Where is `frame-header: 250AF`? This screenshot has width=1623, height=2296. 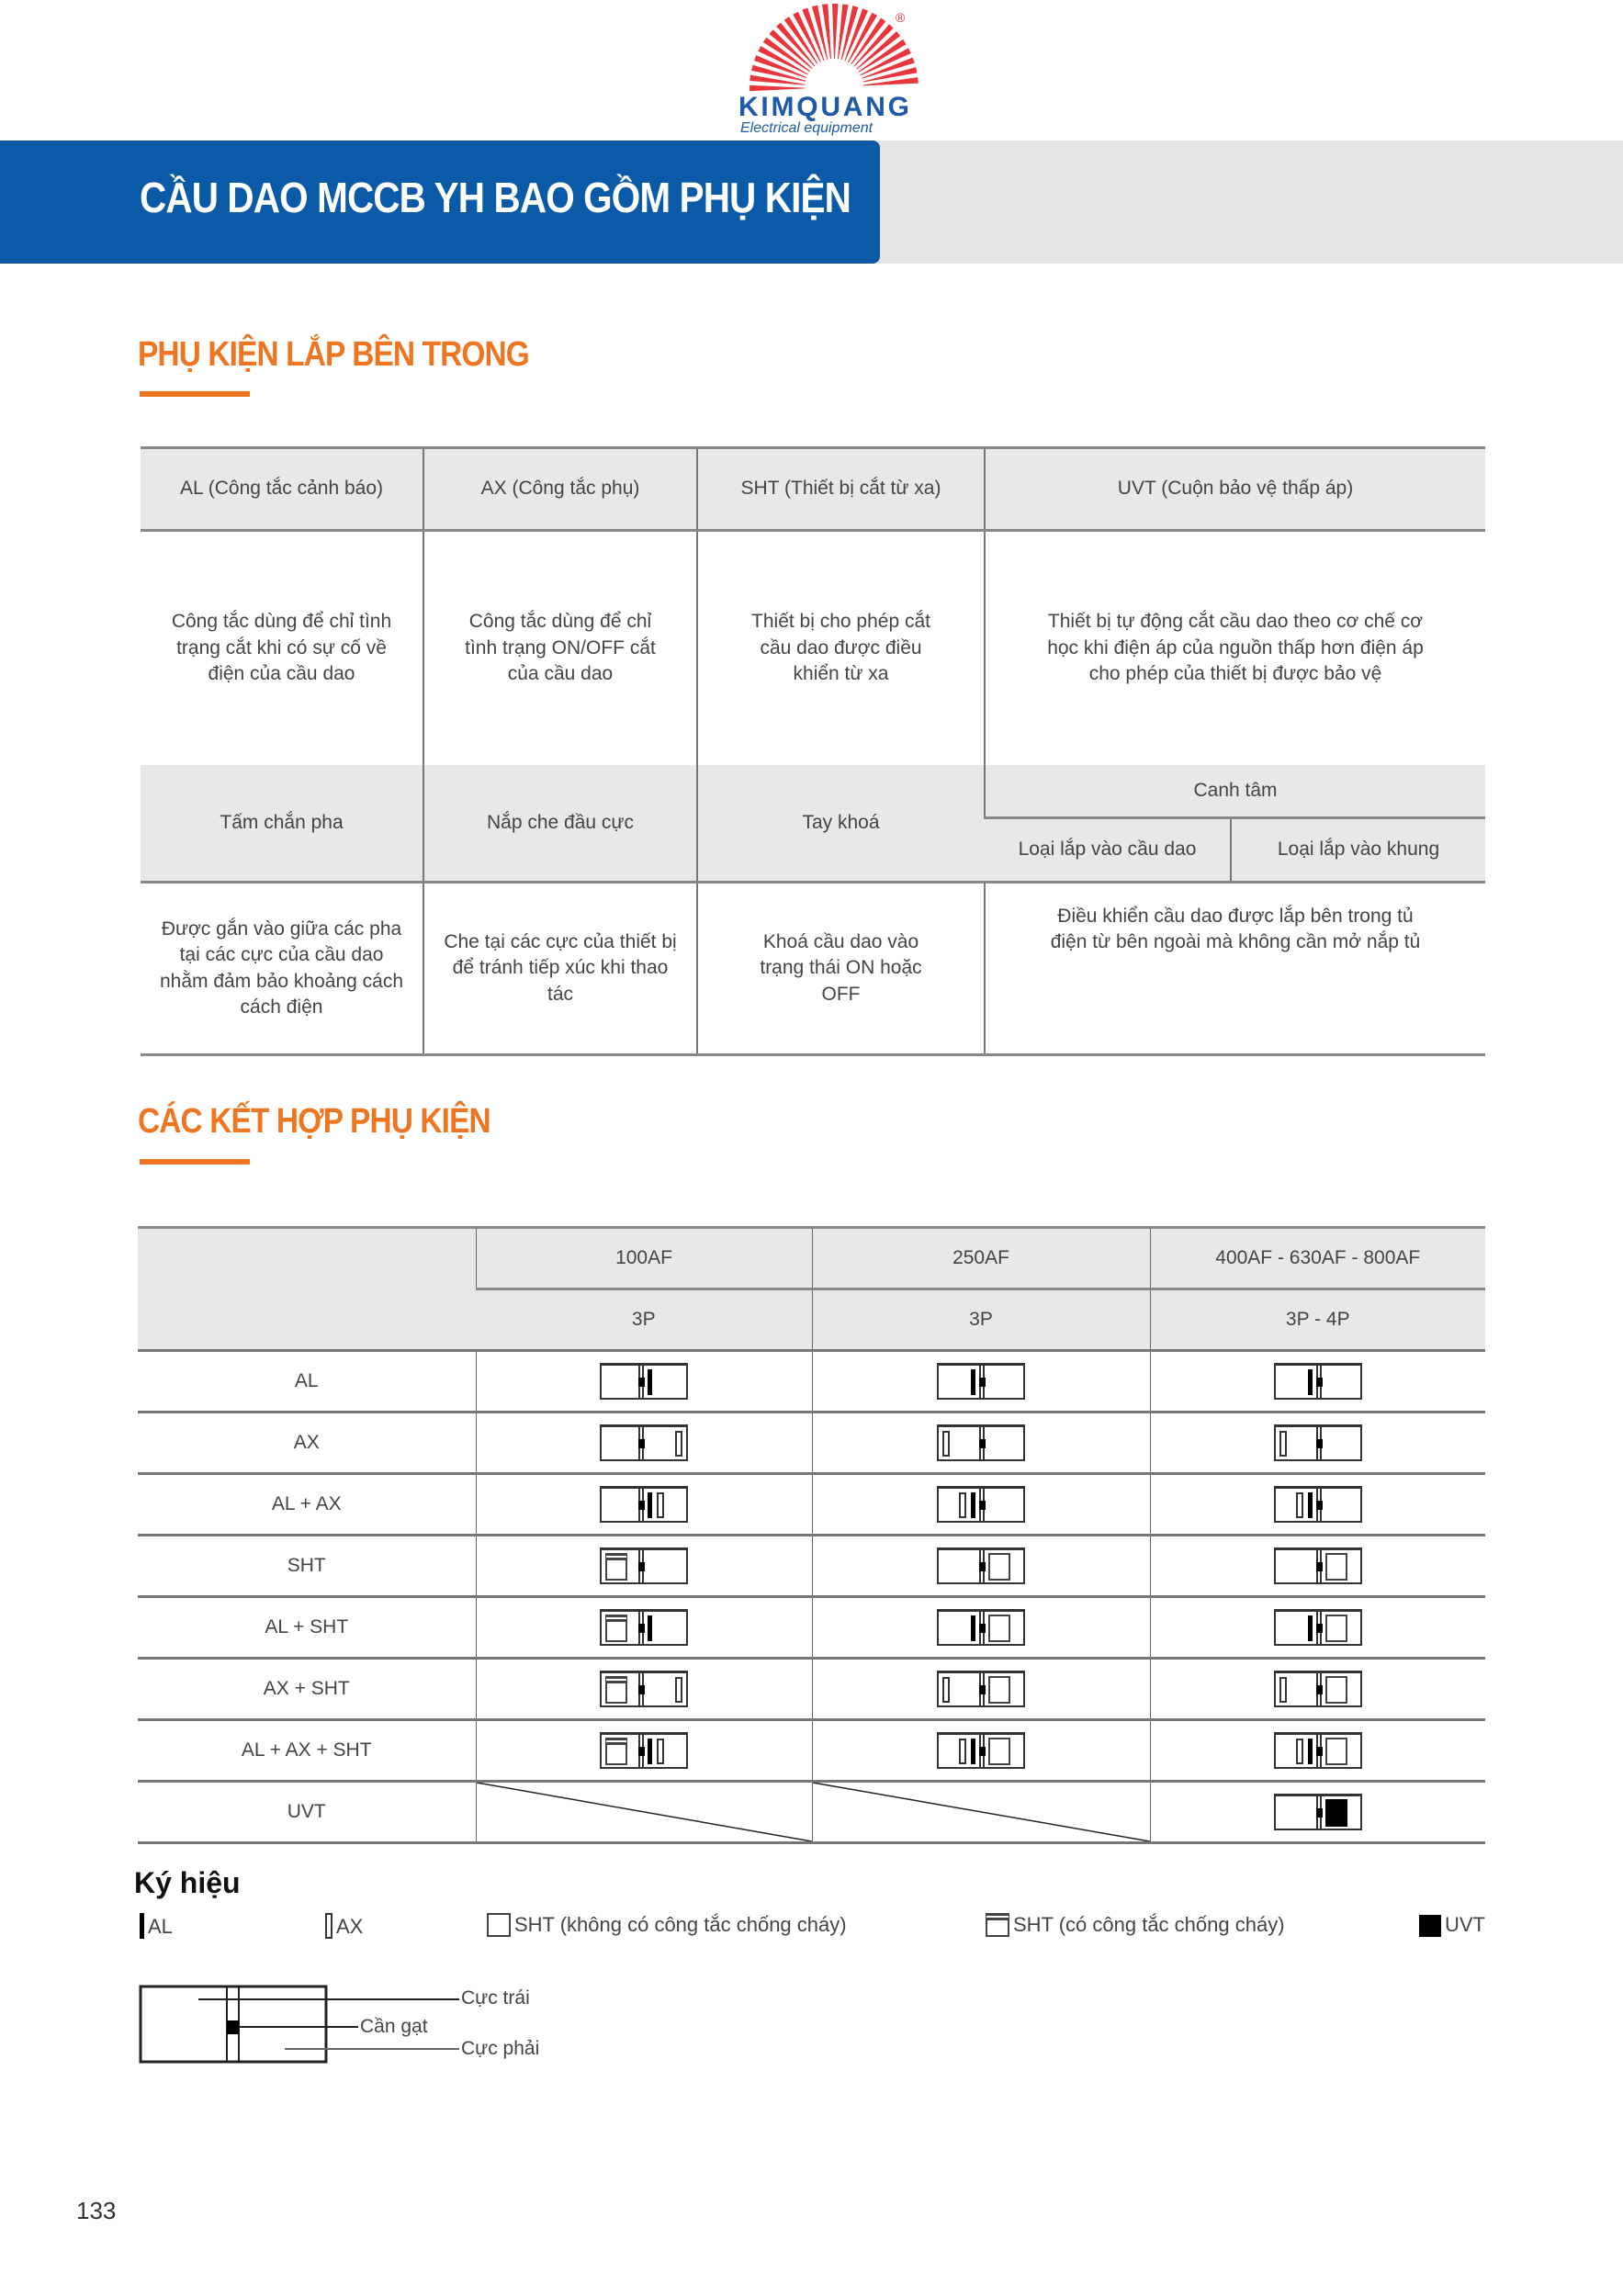 frame-header: 250AF is located at coordinates (980, 1258).